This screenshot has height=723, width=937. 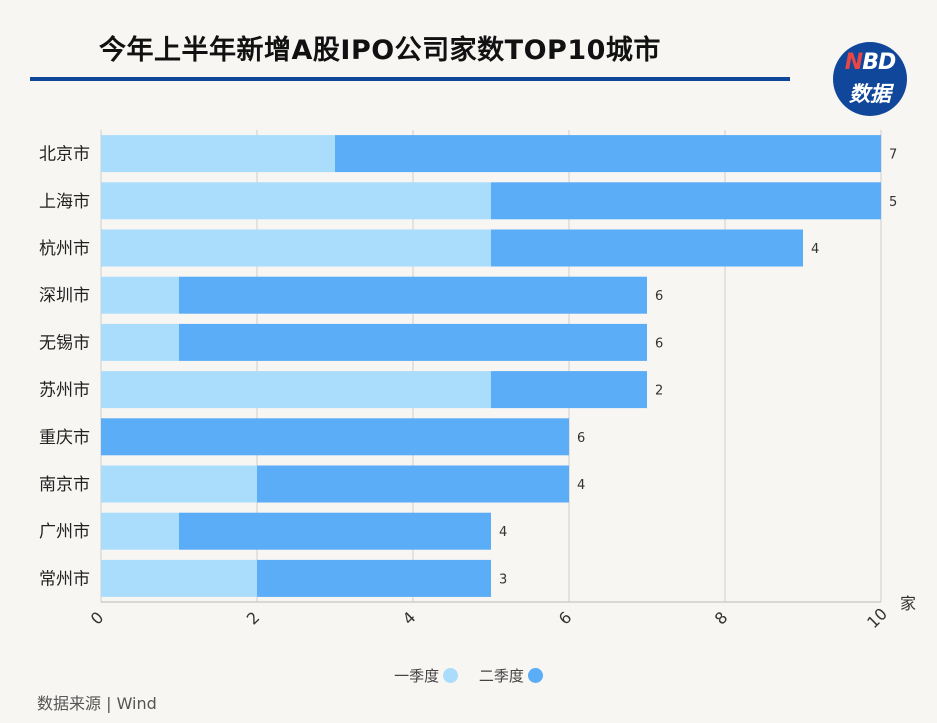 What do you see at coordinates (659, 296) in the screenshot?
I see `data-label-q2-3: 6` at bounding box center [659, 296].